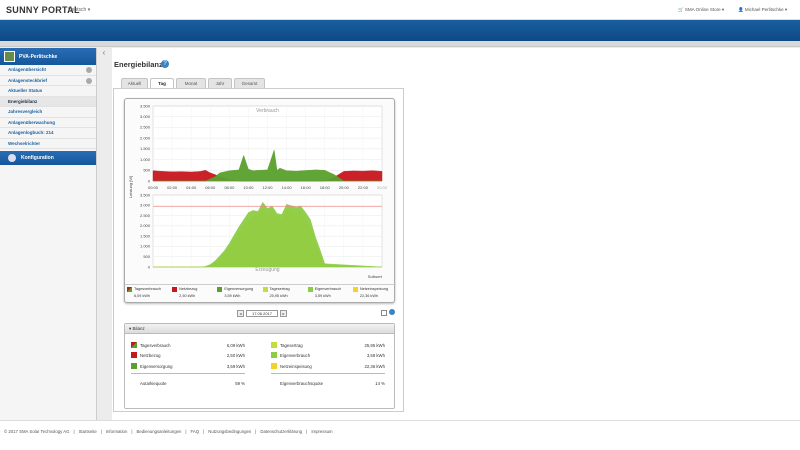 The height and width of the screenshot is (450, 800). I want to click on consumption-ytick: 1.000, so click(145, 159).